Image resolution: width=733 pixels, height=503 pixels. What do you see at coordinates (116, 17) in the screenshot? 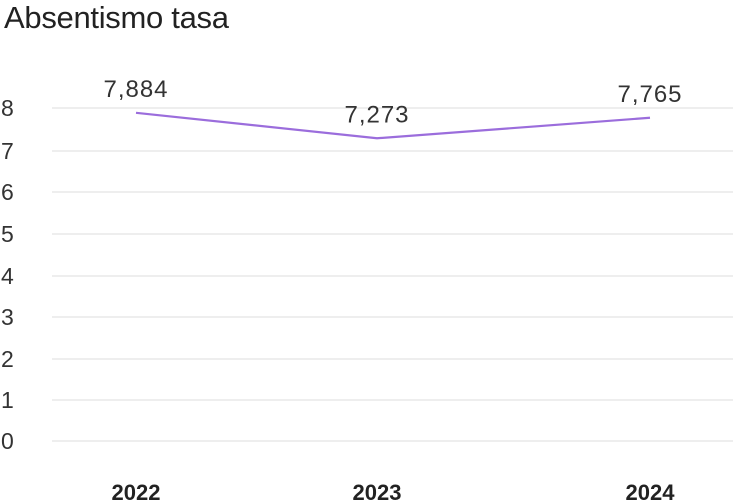
I see `chart-title: Absentismo tasa` at bounding box center [116, 17].